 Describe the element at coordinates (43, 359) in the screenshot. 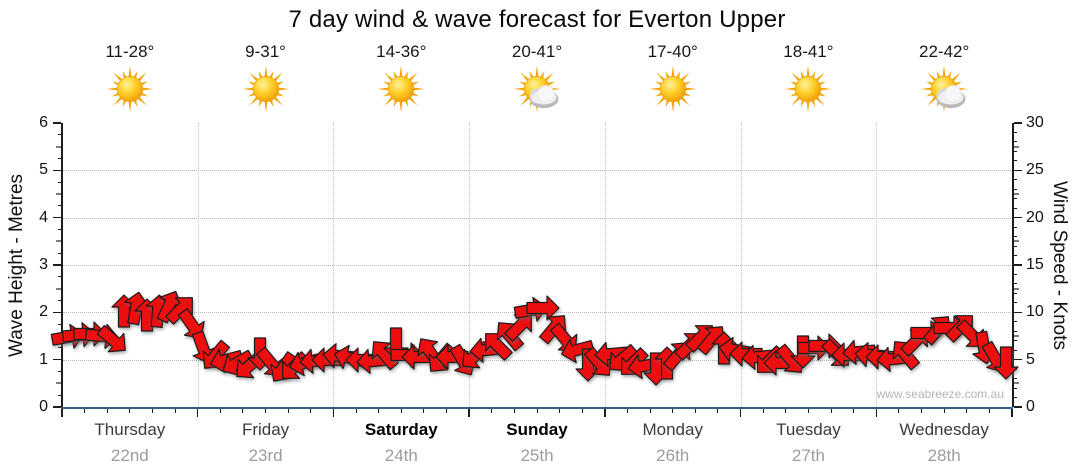

I see `left-axis-tick-label: 1` at that location.